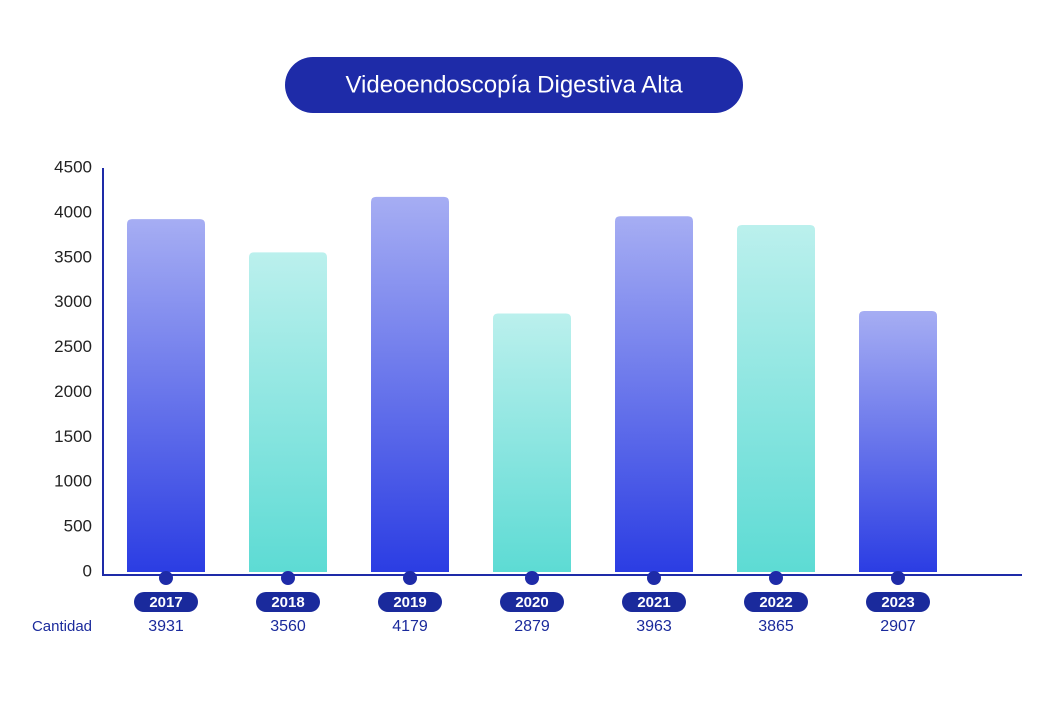 This screenshot has width=1042, height=708. I want to click on y-tick-label: 3500, so click(73, 256).